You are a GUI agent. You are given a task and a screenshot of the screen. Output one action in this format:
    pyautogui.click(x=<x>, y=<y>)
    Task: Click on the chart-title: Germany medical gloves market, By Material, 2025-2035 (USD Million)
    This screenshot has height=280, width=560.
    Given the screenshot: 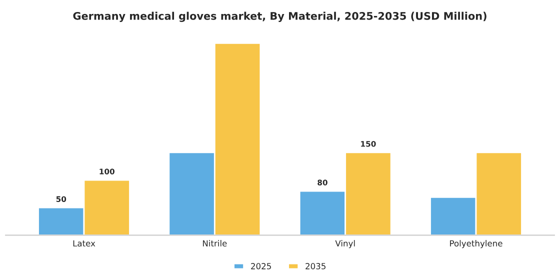 What is the action you would take?
    pyautogui.click(x=279, y=17)
    